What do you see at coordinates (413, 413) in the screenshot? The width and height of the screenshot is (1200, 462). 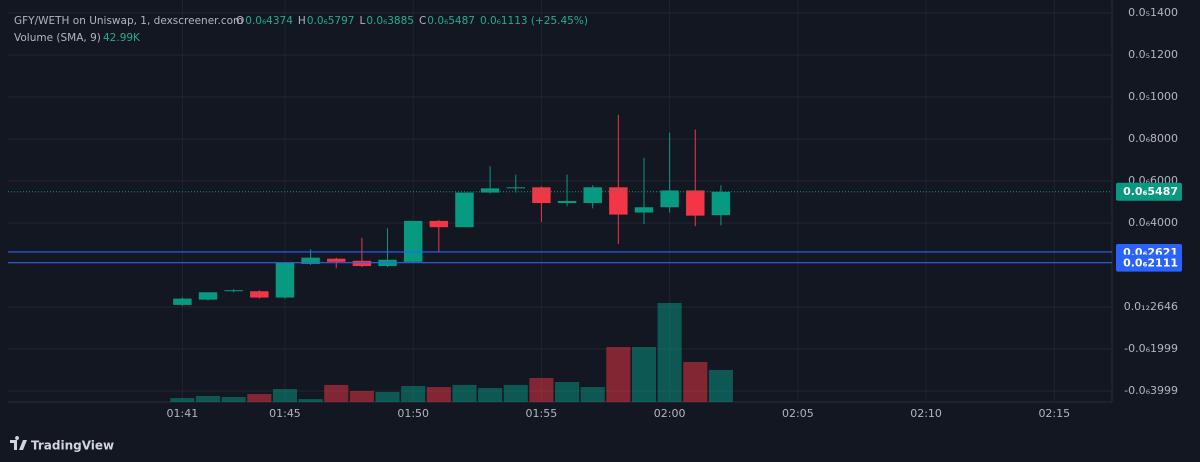 I see `x-tick-label: 01:50` at bounding box center [413, 413].